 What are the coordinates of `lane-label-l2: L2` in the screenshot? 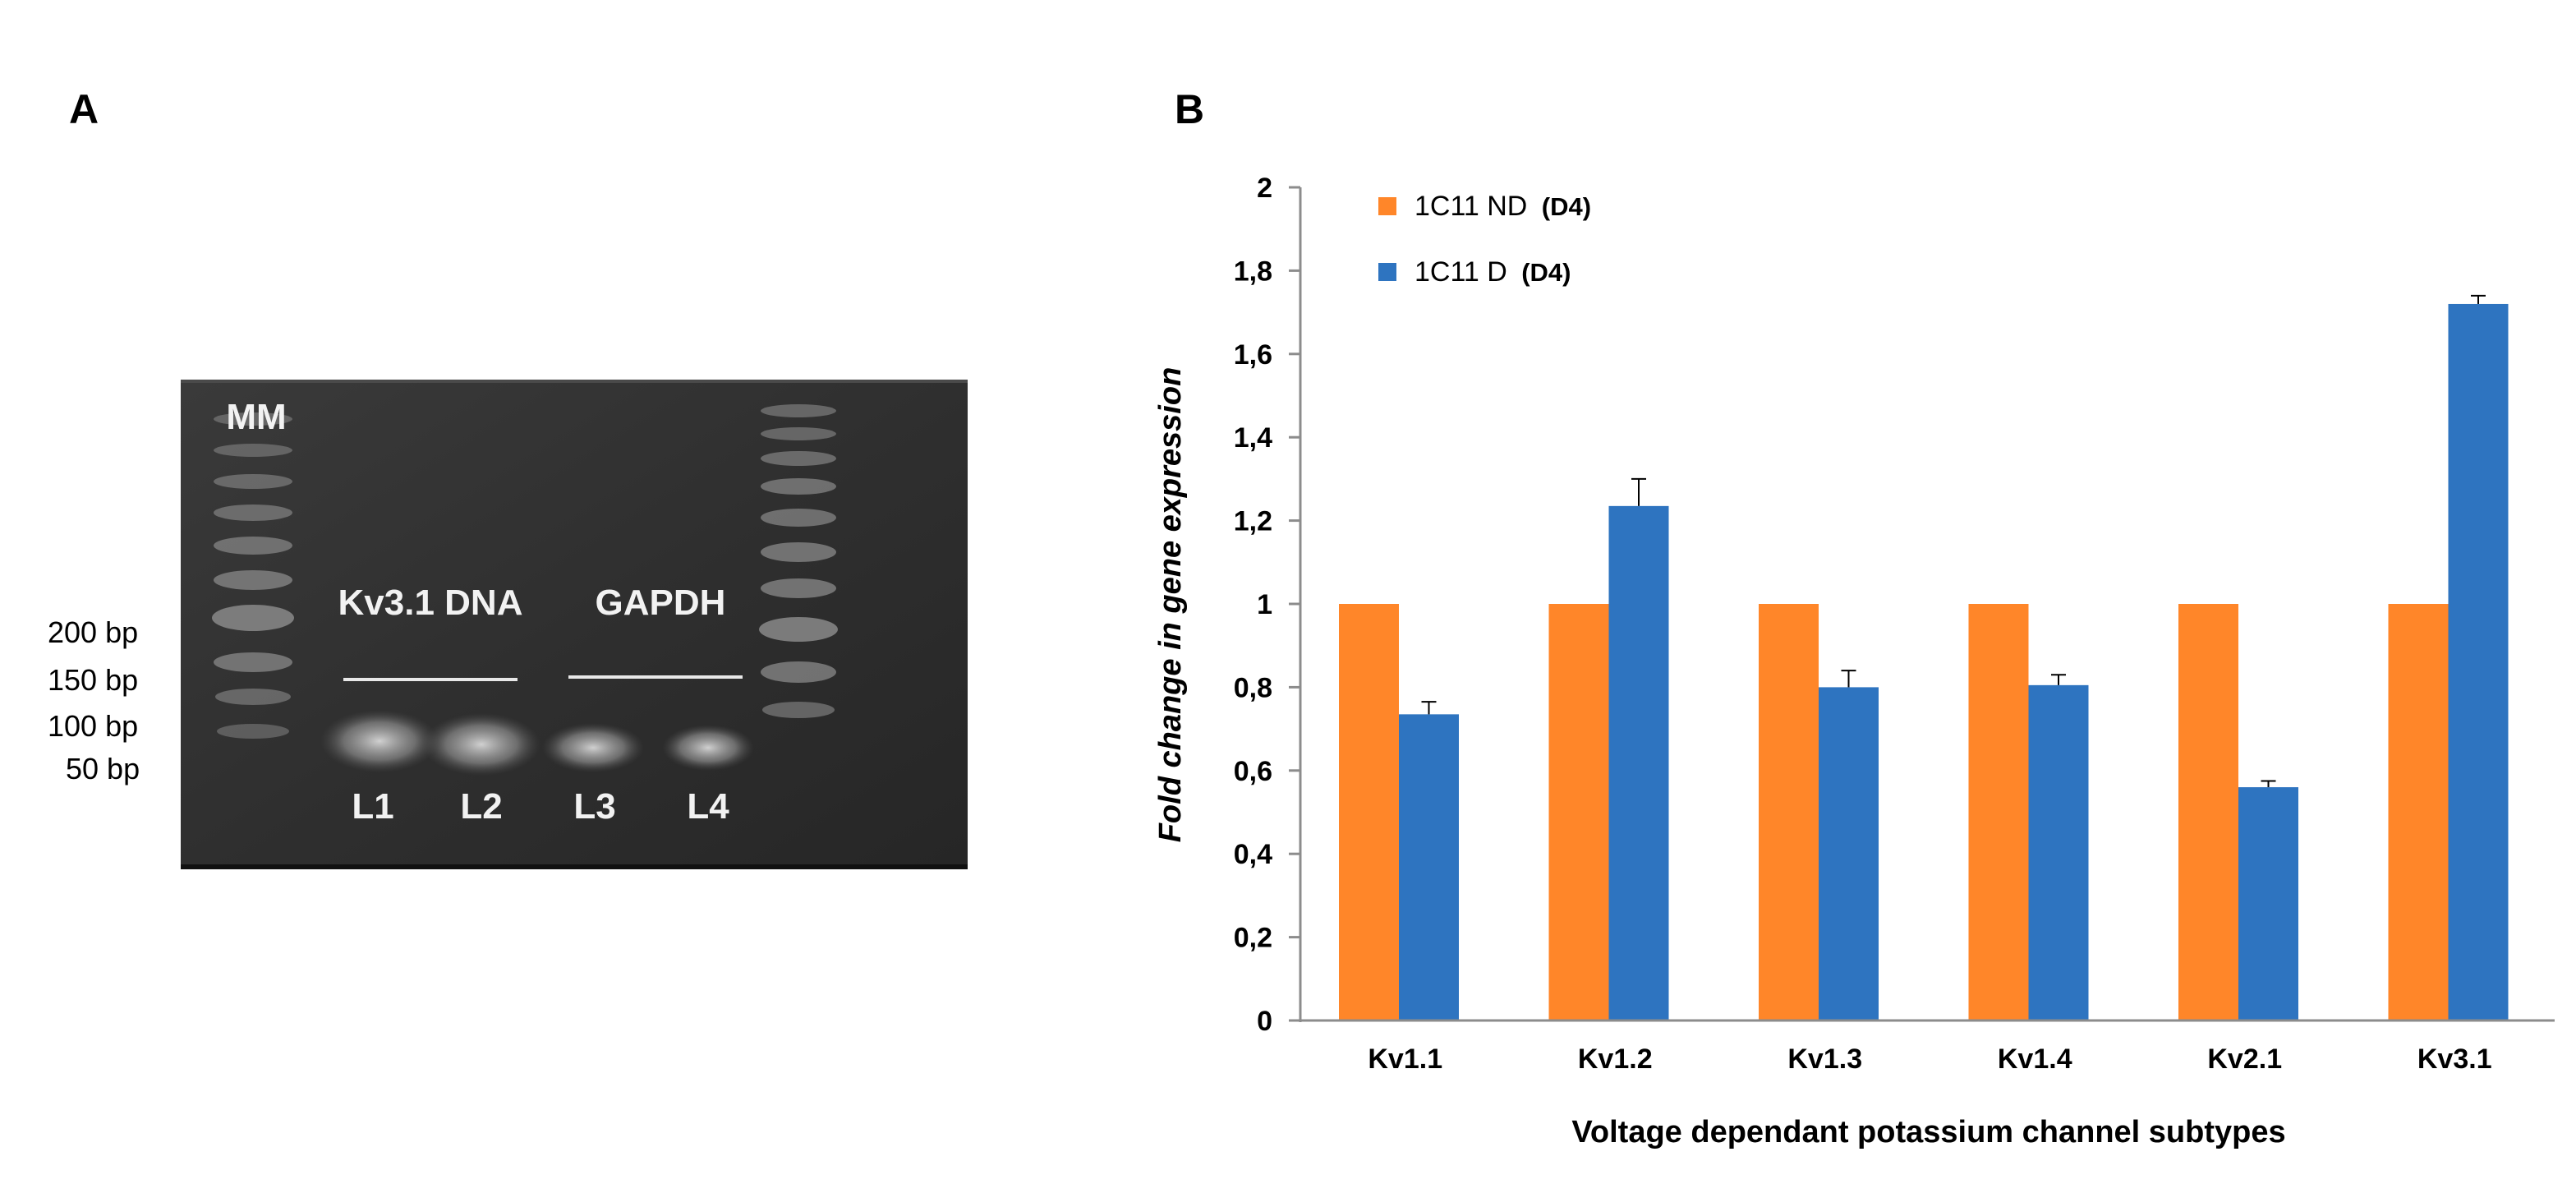 It's located at (481, 806).